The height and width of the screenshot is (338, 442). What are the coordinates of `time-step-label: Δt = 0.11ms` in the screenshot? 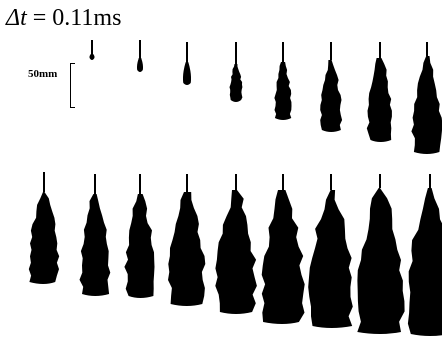 It's located at (63, 18).